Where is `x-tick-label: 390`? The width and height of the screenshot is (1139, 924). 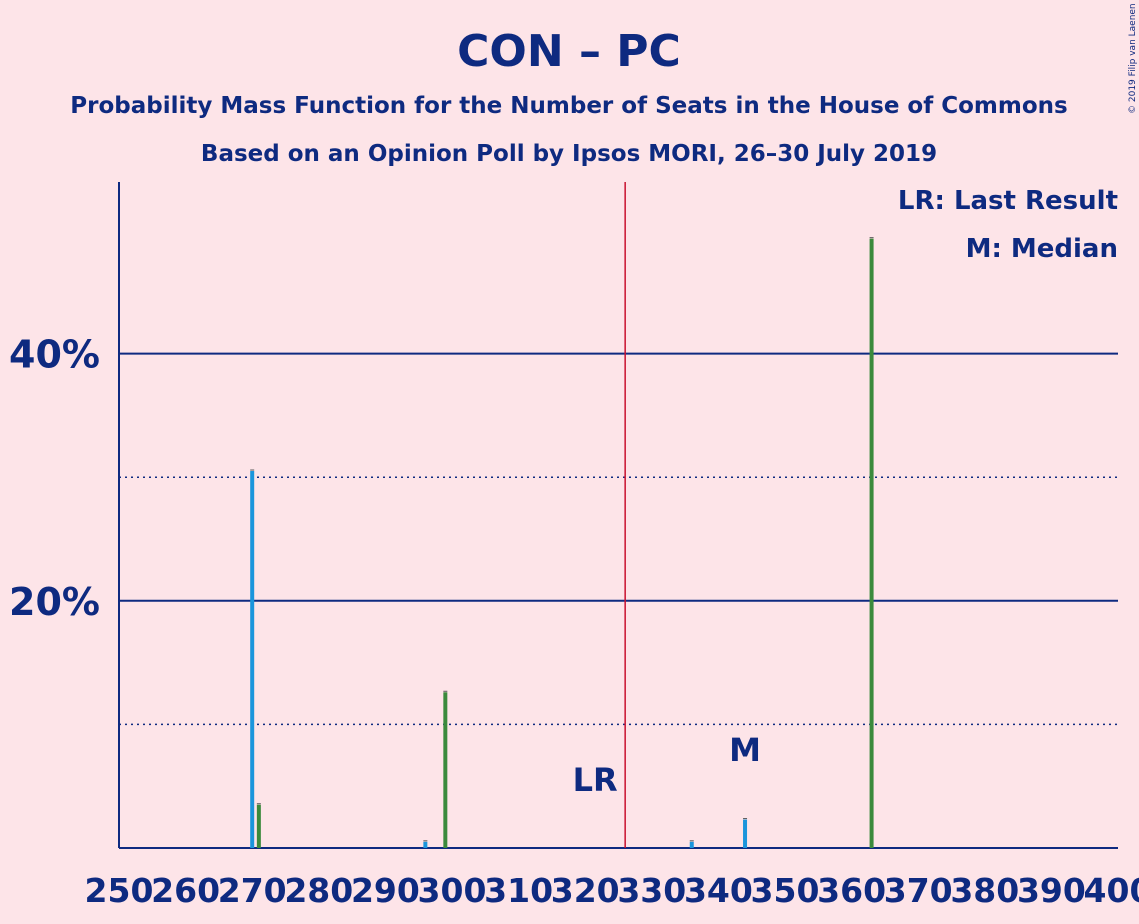 x-tick-label: 390 is located at coordinates (1051, 890).